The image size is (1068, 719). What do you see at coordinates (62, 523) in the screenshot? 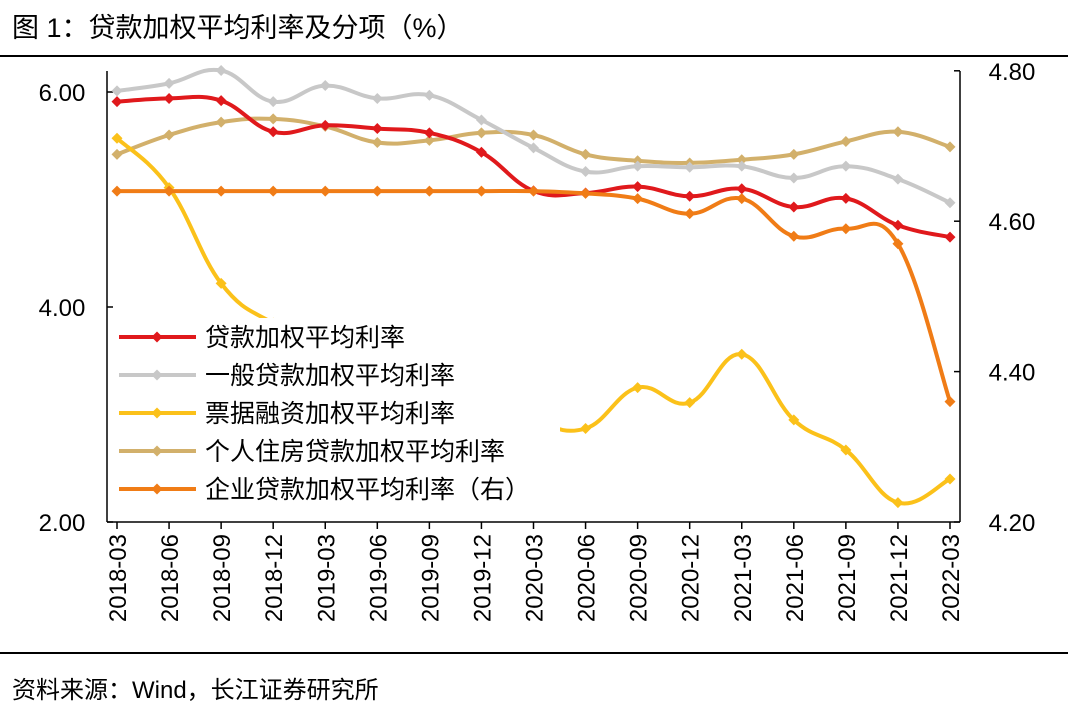
I see `left-tick-label: 2.00` at bounding box center [62, 523].